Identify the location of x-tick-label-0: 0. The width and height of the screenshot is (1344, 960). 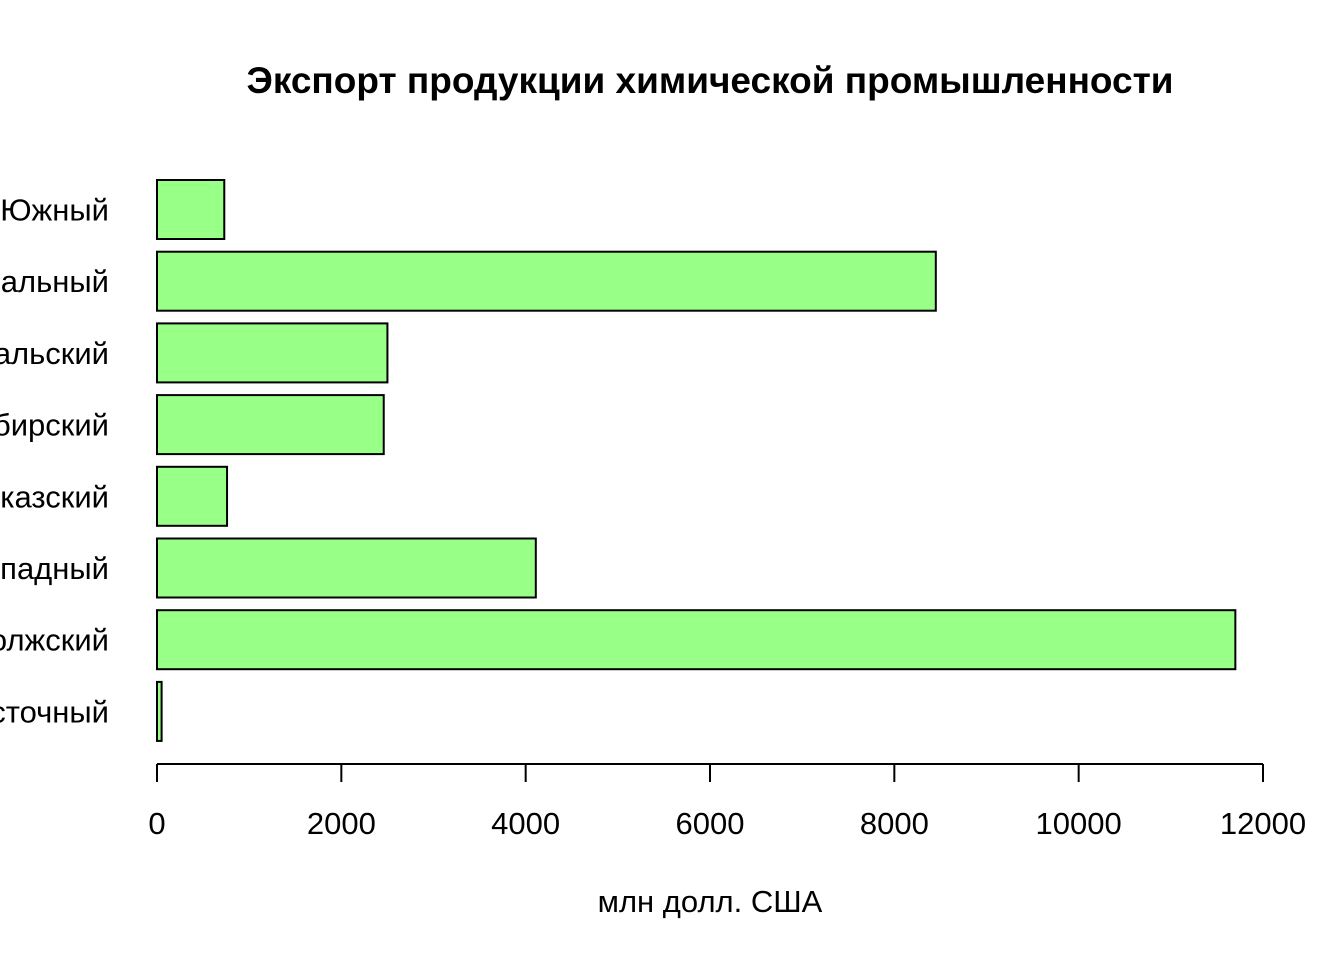
(156, 823).